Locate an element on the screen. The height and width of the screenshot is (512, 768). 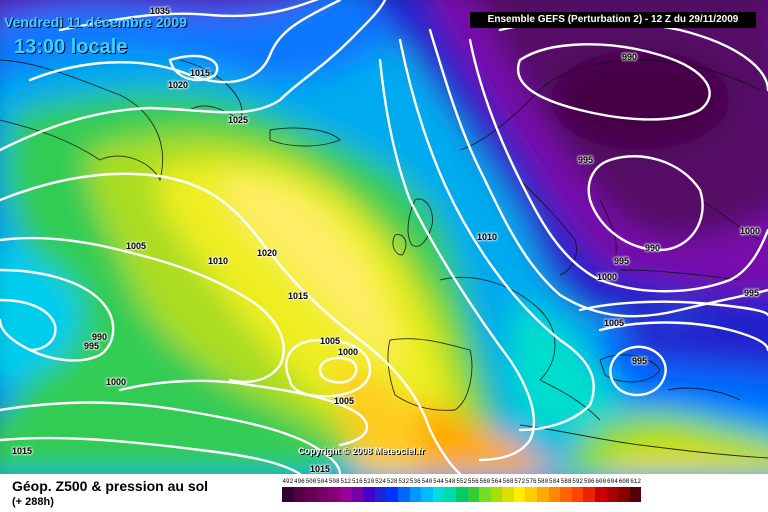
legend-value: 512 is located at coordinates (346, 481).